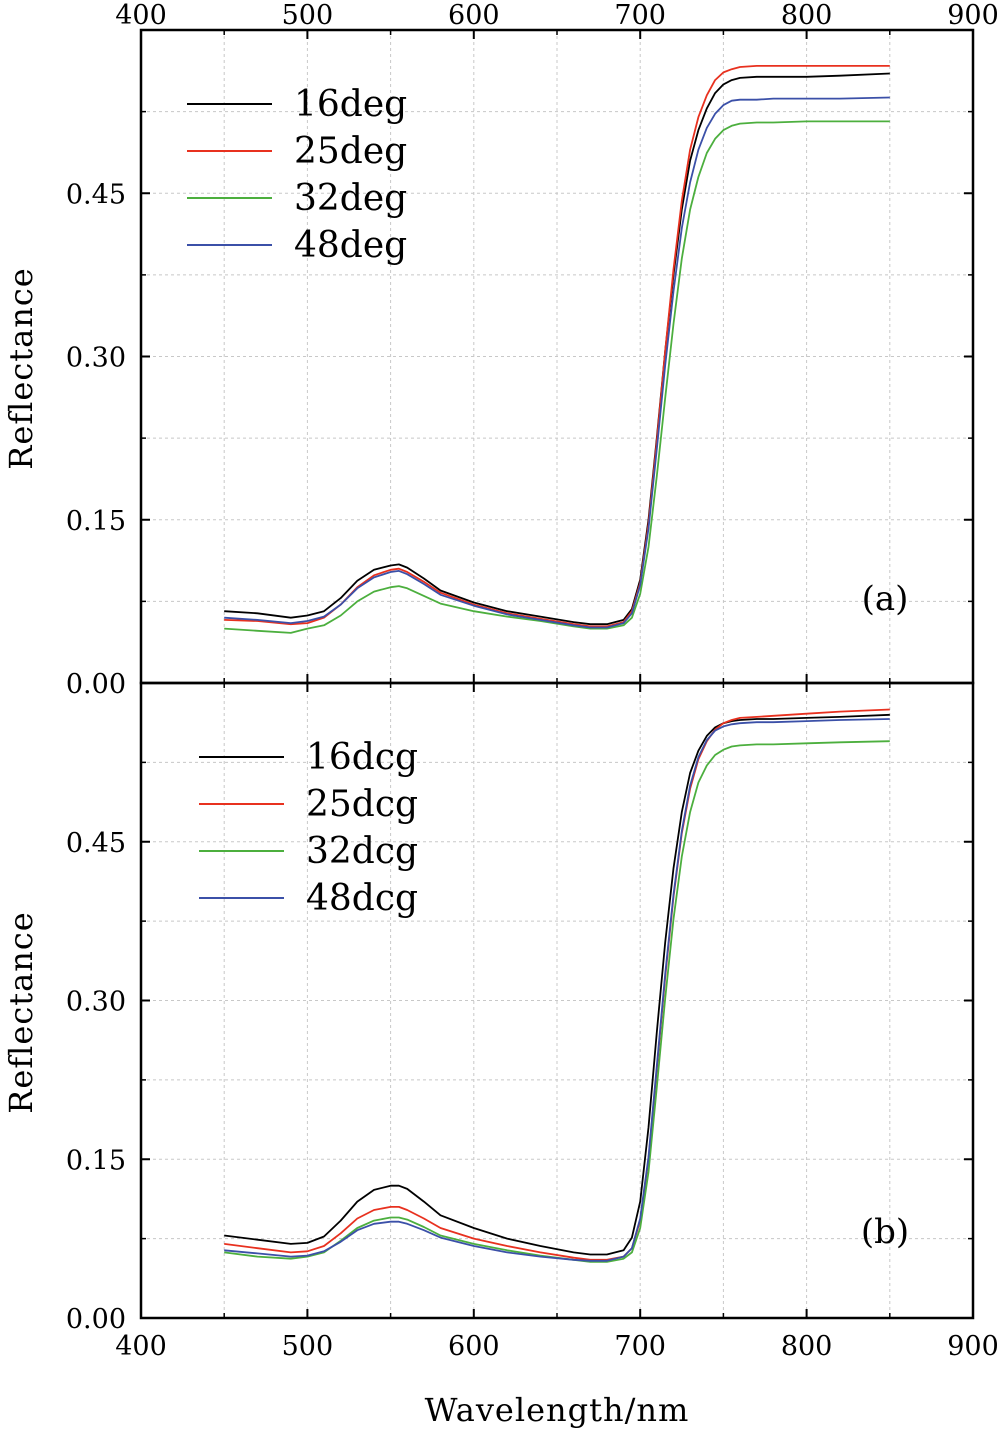  Describe the element at coordinates (557, 1410) in the screenshot. I see `x-axis-title: Wavelength/nm` at that location.